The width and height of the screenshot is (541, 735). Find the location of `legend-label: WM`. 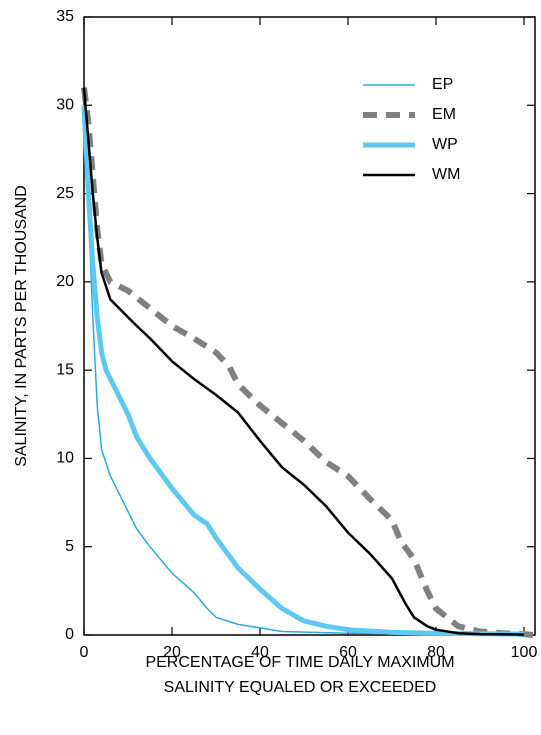

legend-label: WM is located at coordinates (446, 174).